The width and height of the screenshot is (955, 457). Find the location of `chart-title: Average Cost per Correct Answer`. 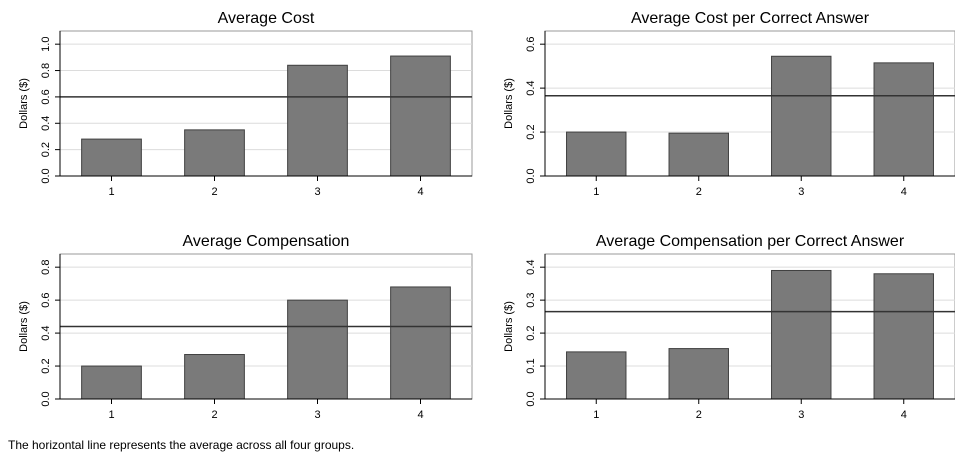

chart-title: Average Cost per Correct Answer is located at coordinates (750, 18).